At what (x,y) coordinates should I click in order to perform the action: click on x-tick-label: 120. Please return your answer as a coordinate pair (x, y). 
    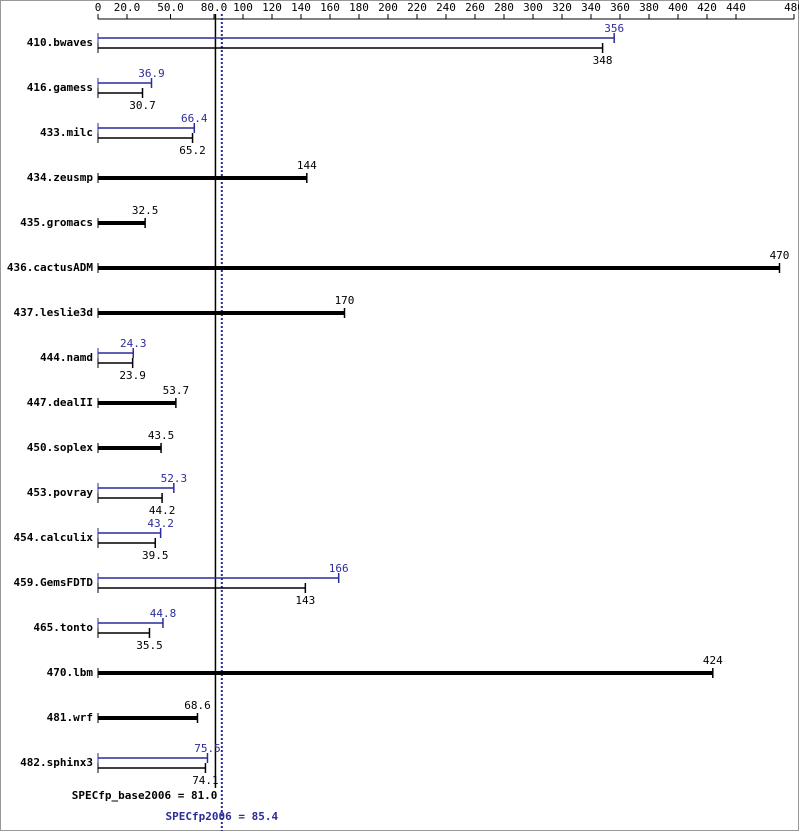
    Looking at the image, I should click on (272, 7).